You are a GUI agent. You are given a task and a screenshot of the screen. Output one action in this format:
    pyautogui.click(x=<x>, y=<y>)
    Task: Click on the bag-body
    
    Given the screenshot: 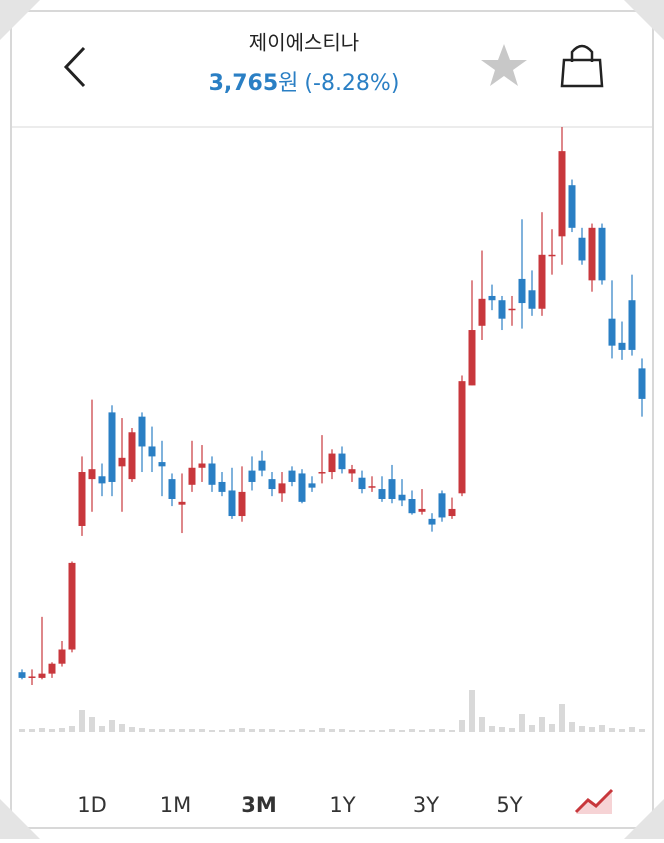 What is the action you would take?
    pyautogui.click(x=582, y=73)
    